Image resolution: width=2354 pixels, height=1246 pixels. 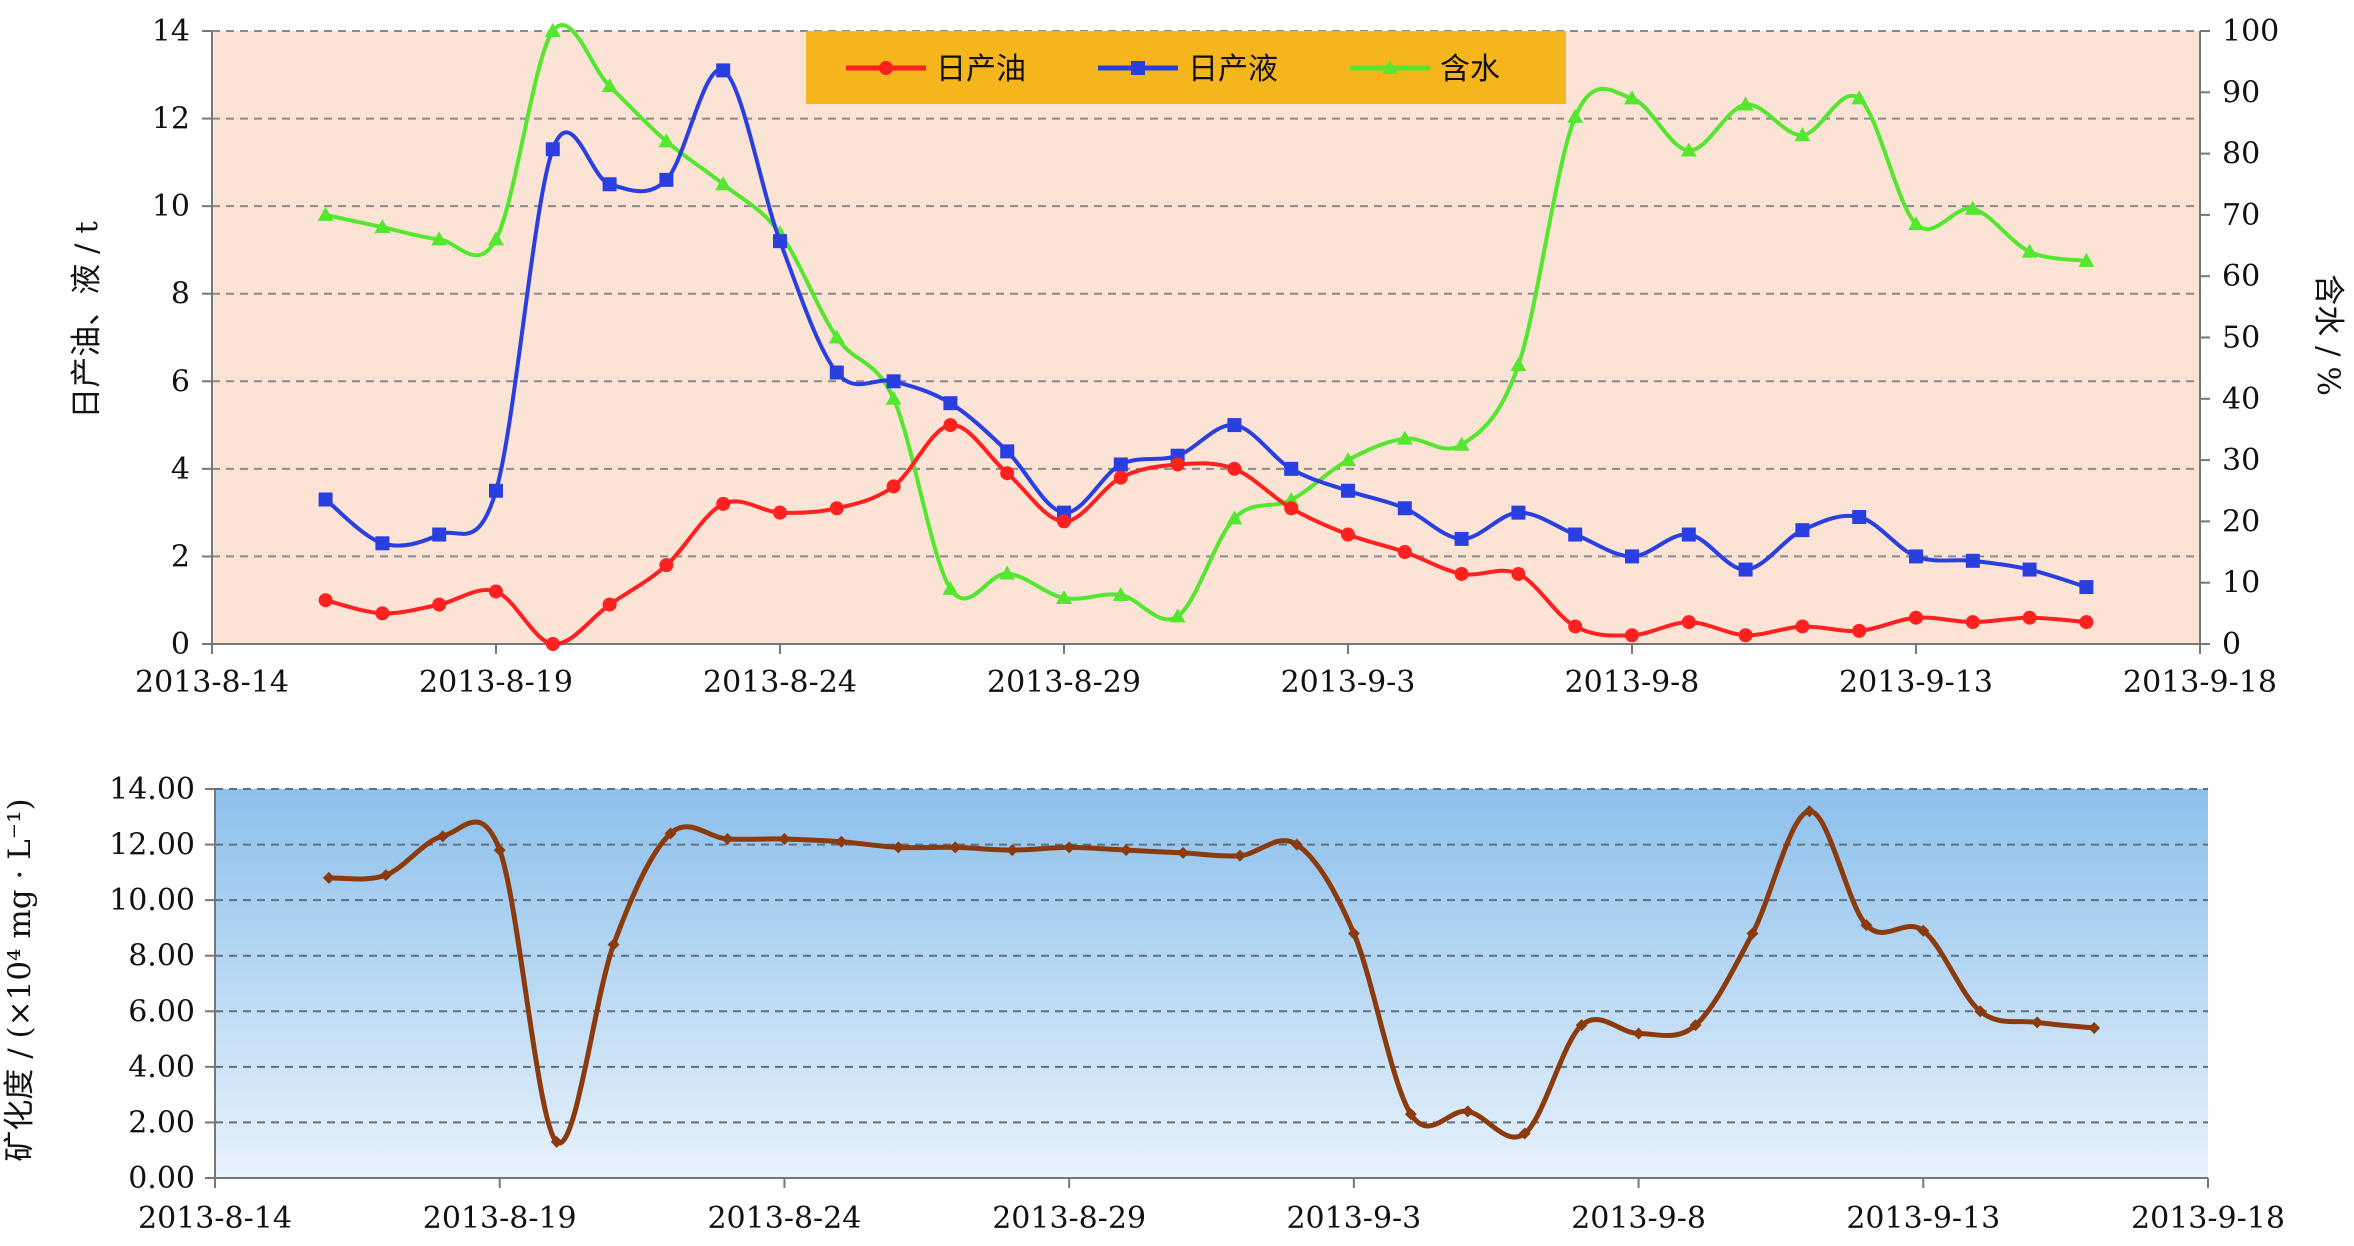 I want to click on bottom-x-tick-label: 2013-9-3, so click(x=1353, y=1218).